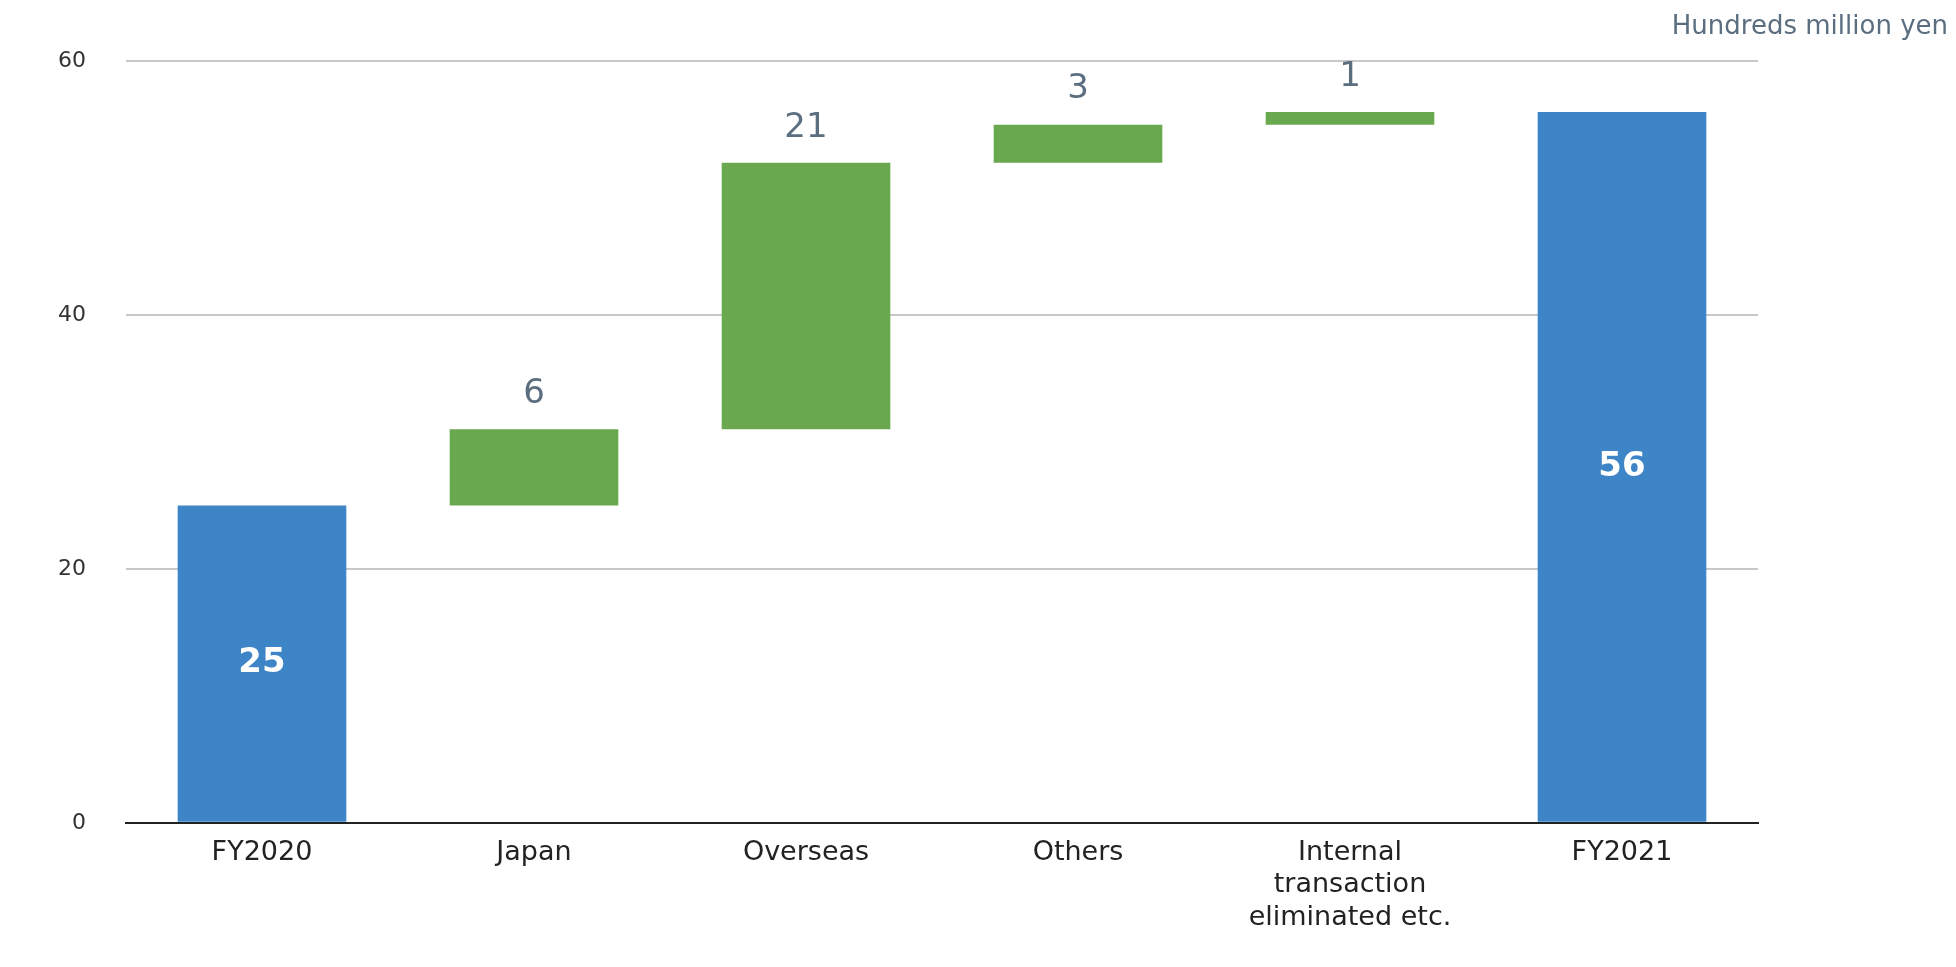 This screenshot has height=967, width=1956. What do you see at coordinates (534, 391) in the screenshot?
I see `data-label: 6` at bounding box center [534, 391].